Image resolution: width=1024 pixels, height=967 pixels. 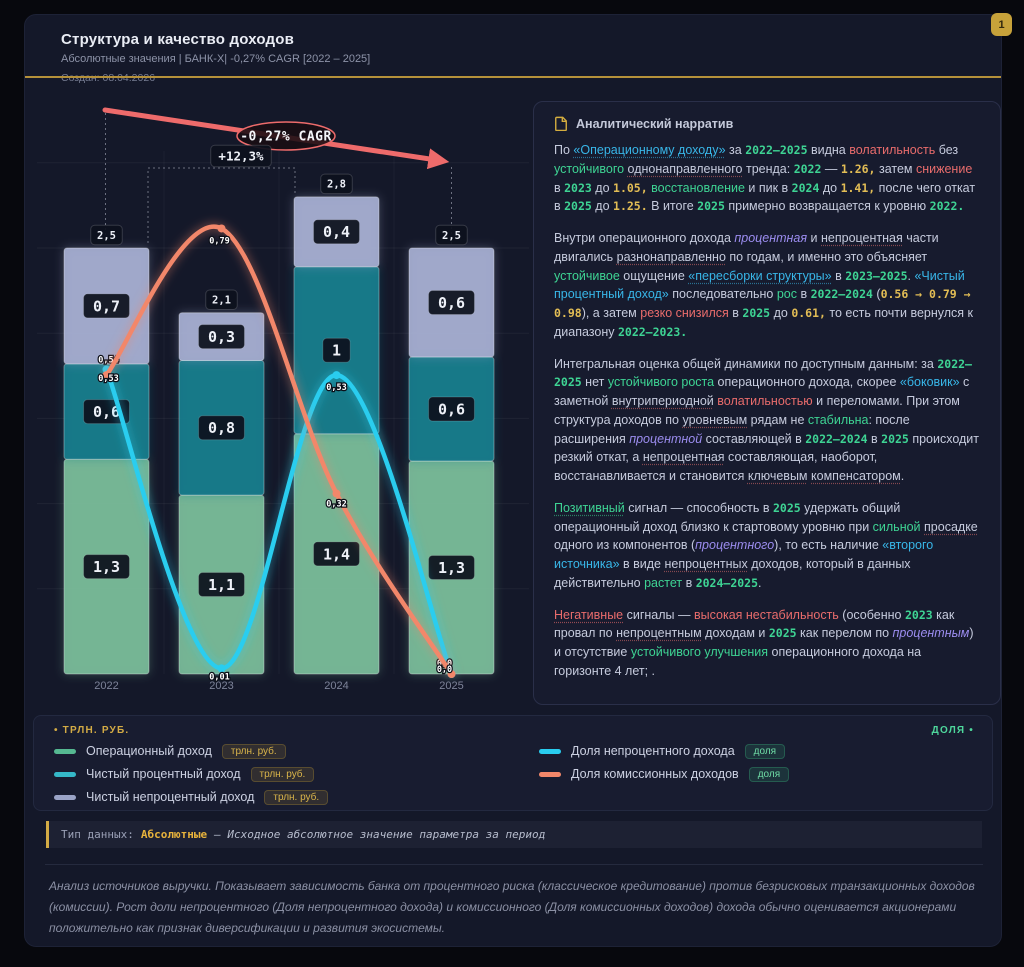 I want to click on legend-item: Доля комиссионных доходов доля, so click(x=756, y=774).